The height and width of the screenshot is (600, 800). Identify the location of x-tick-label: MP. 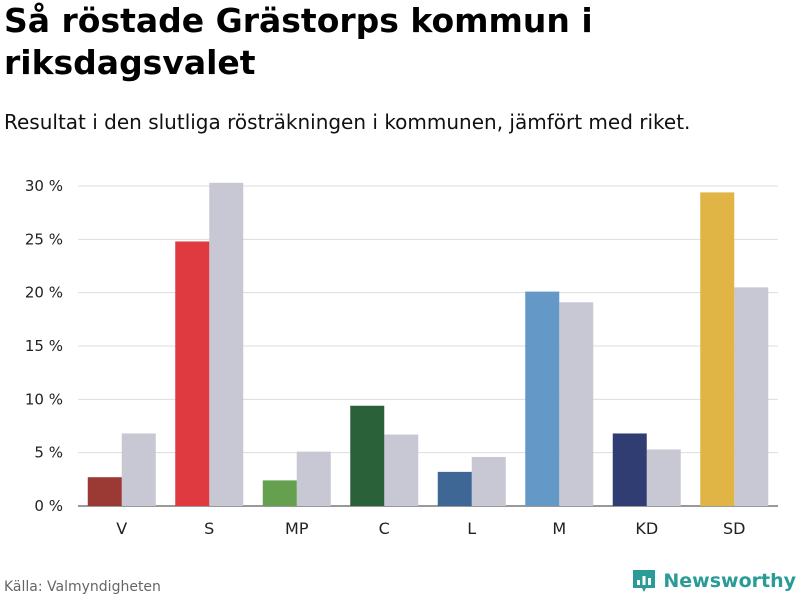
(297, 528).